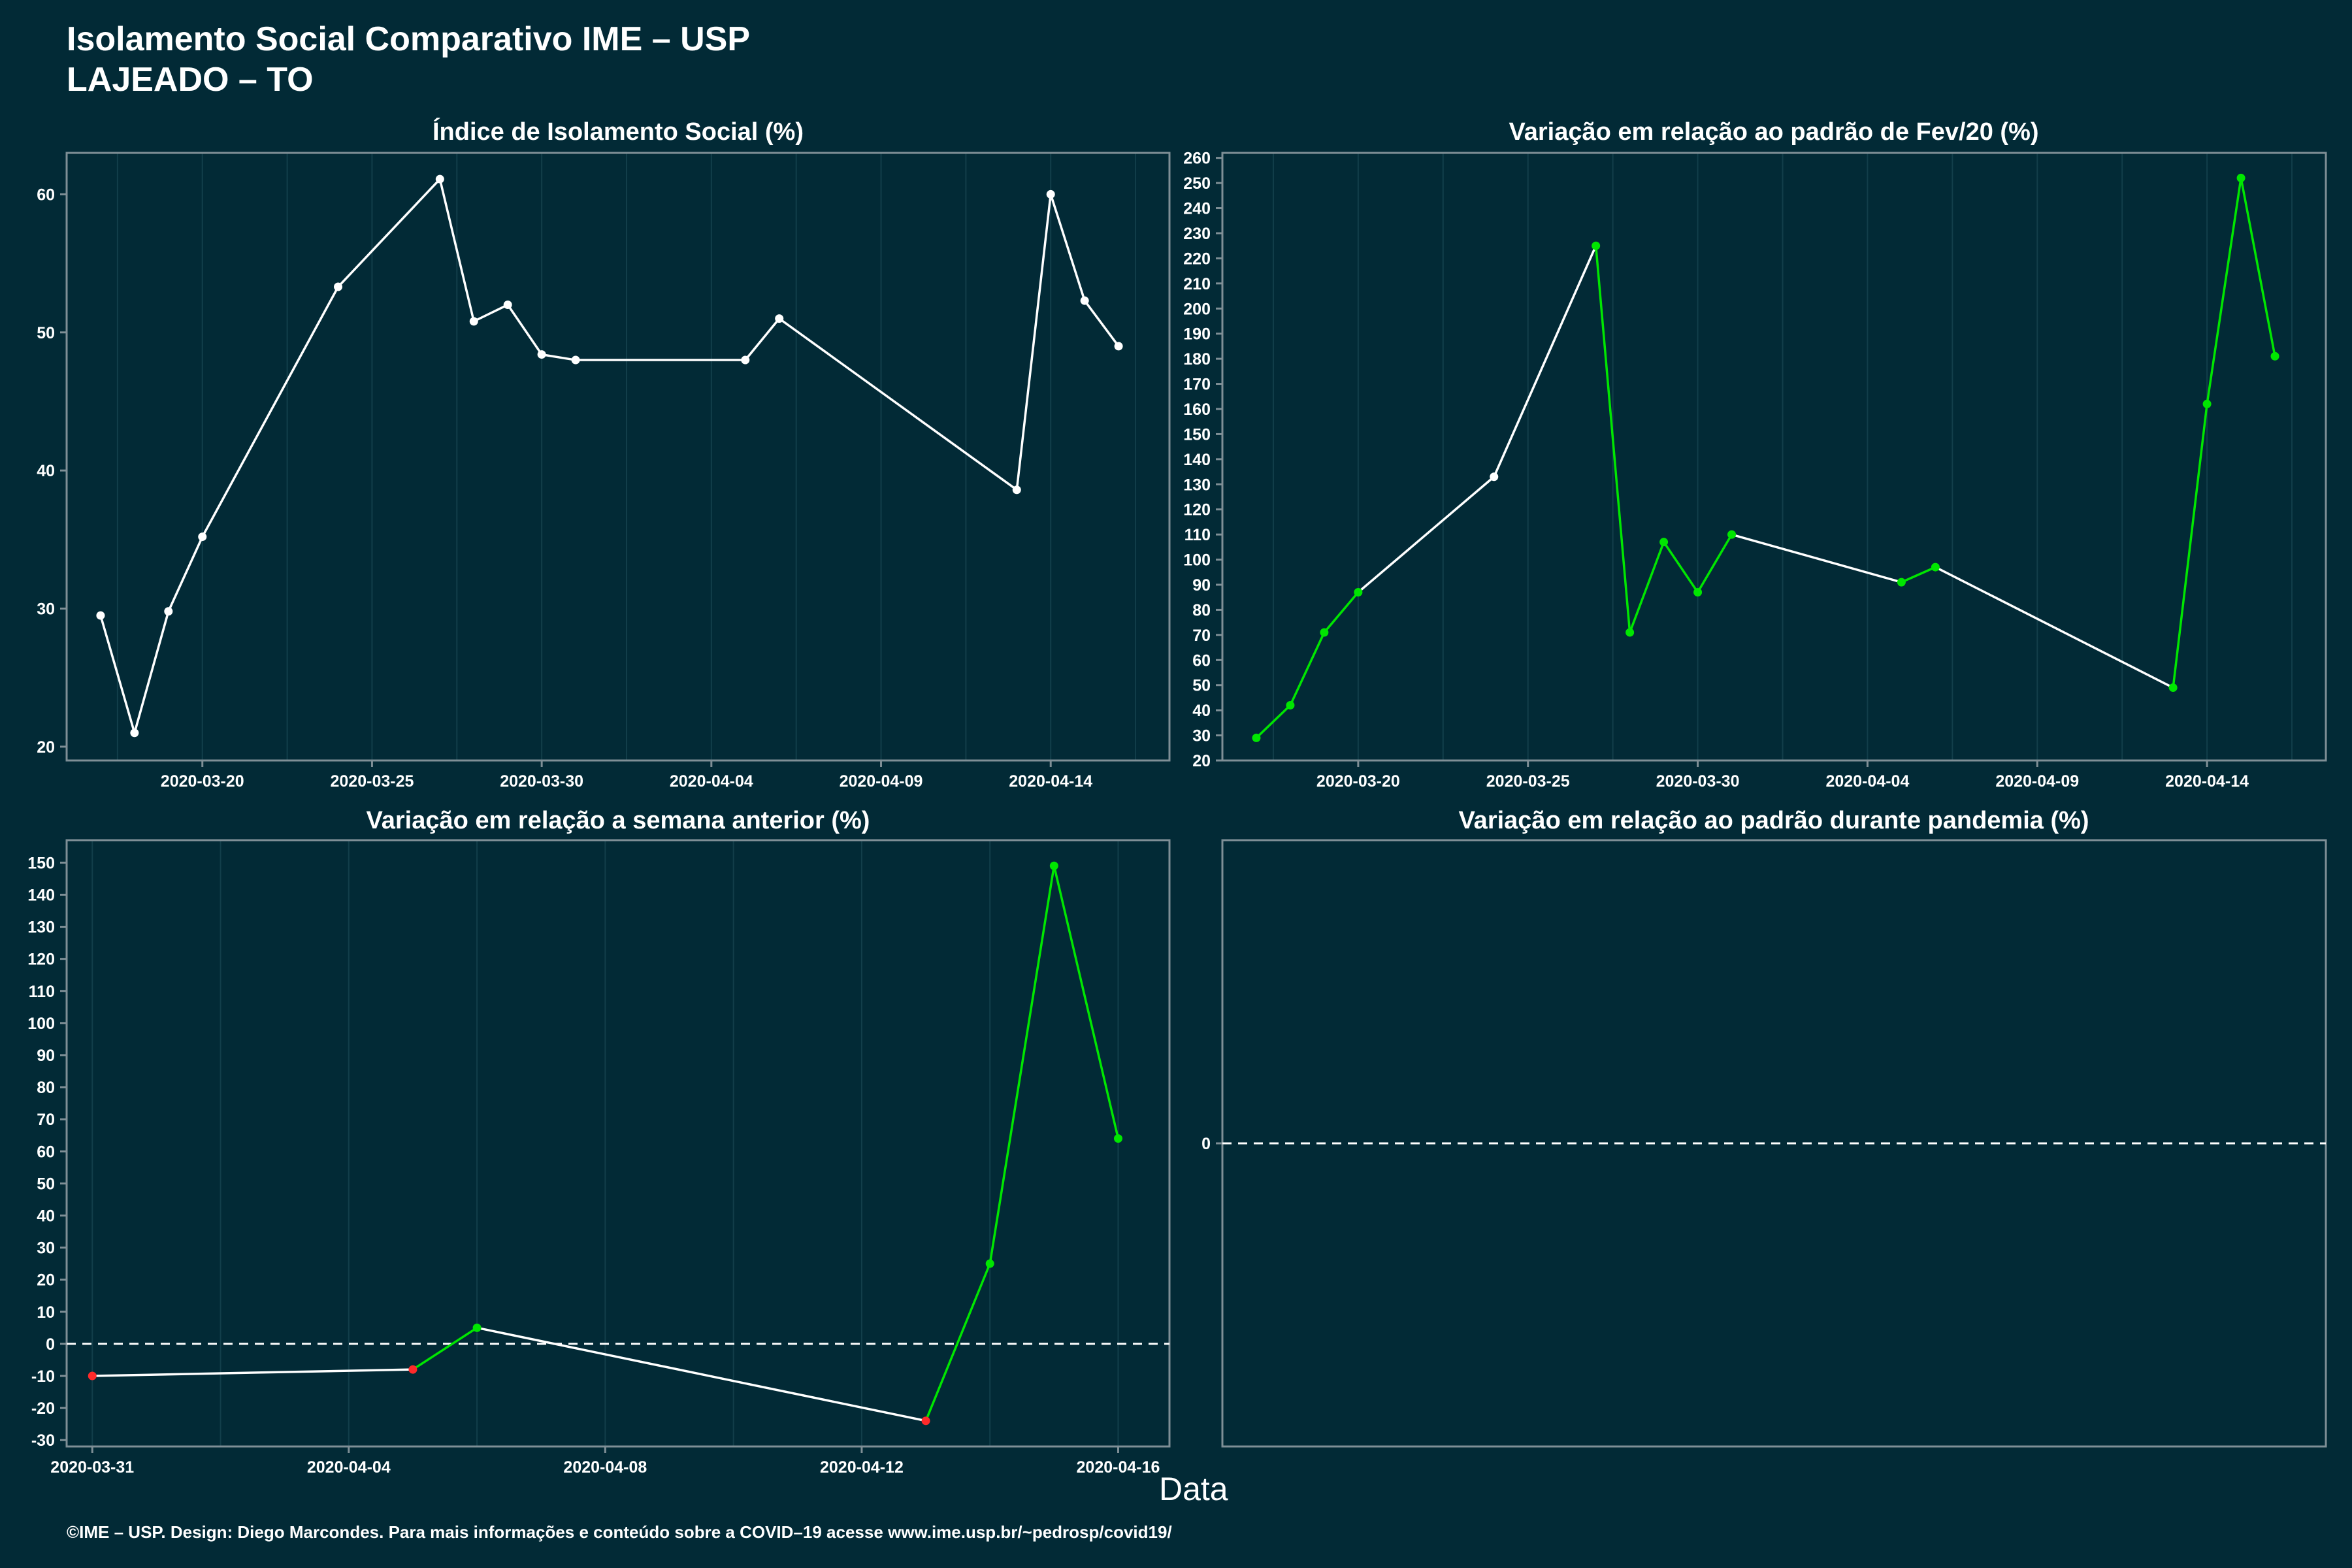  What do you see at coordinates (1197, 183) in the screenshot?
I see `y-tick-label: 250` at bounding box center [1197, 183].